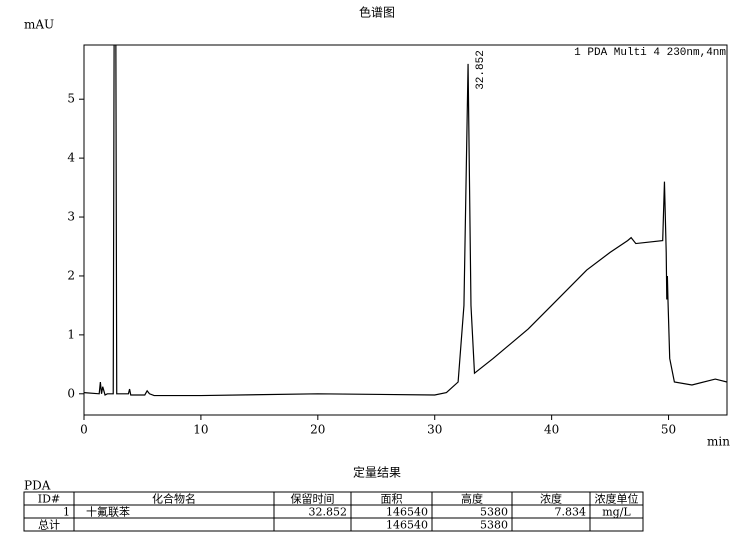  Describe the element at coordinates (616, 512) in the screenshot. I see `table-cell: mg/L` at that location.